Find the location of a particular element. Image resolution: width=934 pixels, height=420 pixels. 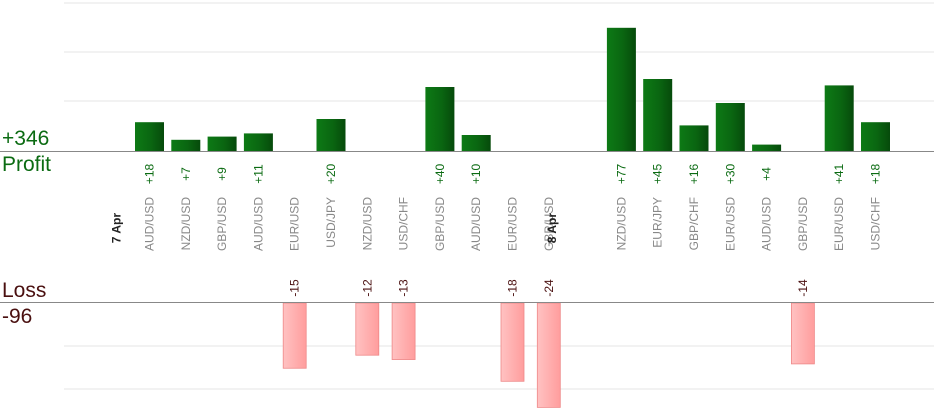

loss-value-label: -12 is located at coordinates (367, 288).